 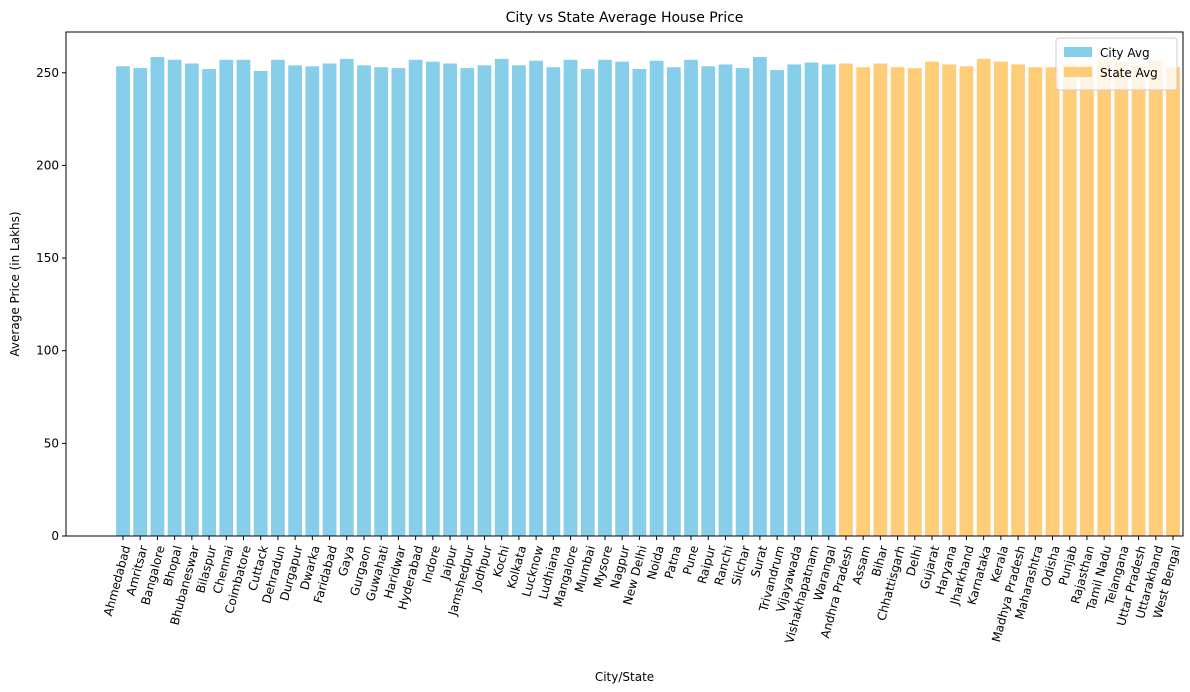 I want to click on bar-noida, so click(x=656, y=298).